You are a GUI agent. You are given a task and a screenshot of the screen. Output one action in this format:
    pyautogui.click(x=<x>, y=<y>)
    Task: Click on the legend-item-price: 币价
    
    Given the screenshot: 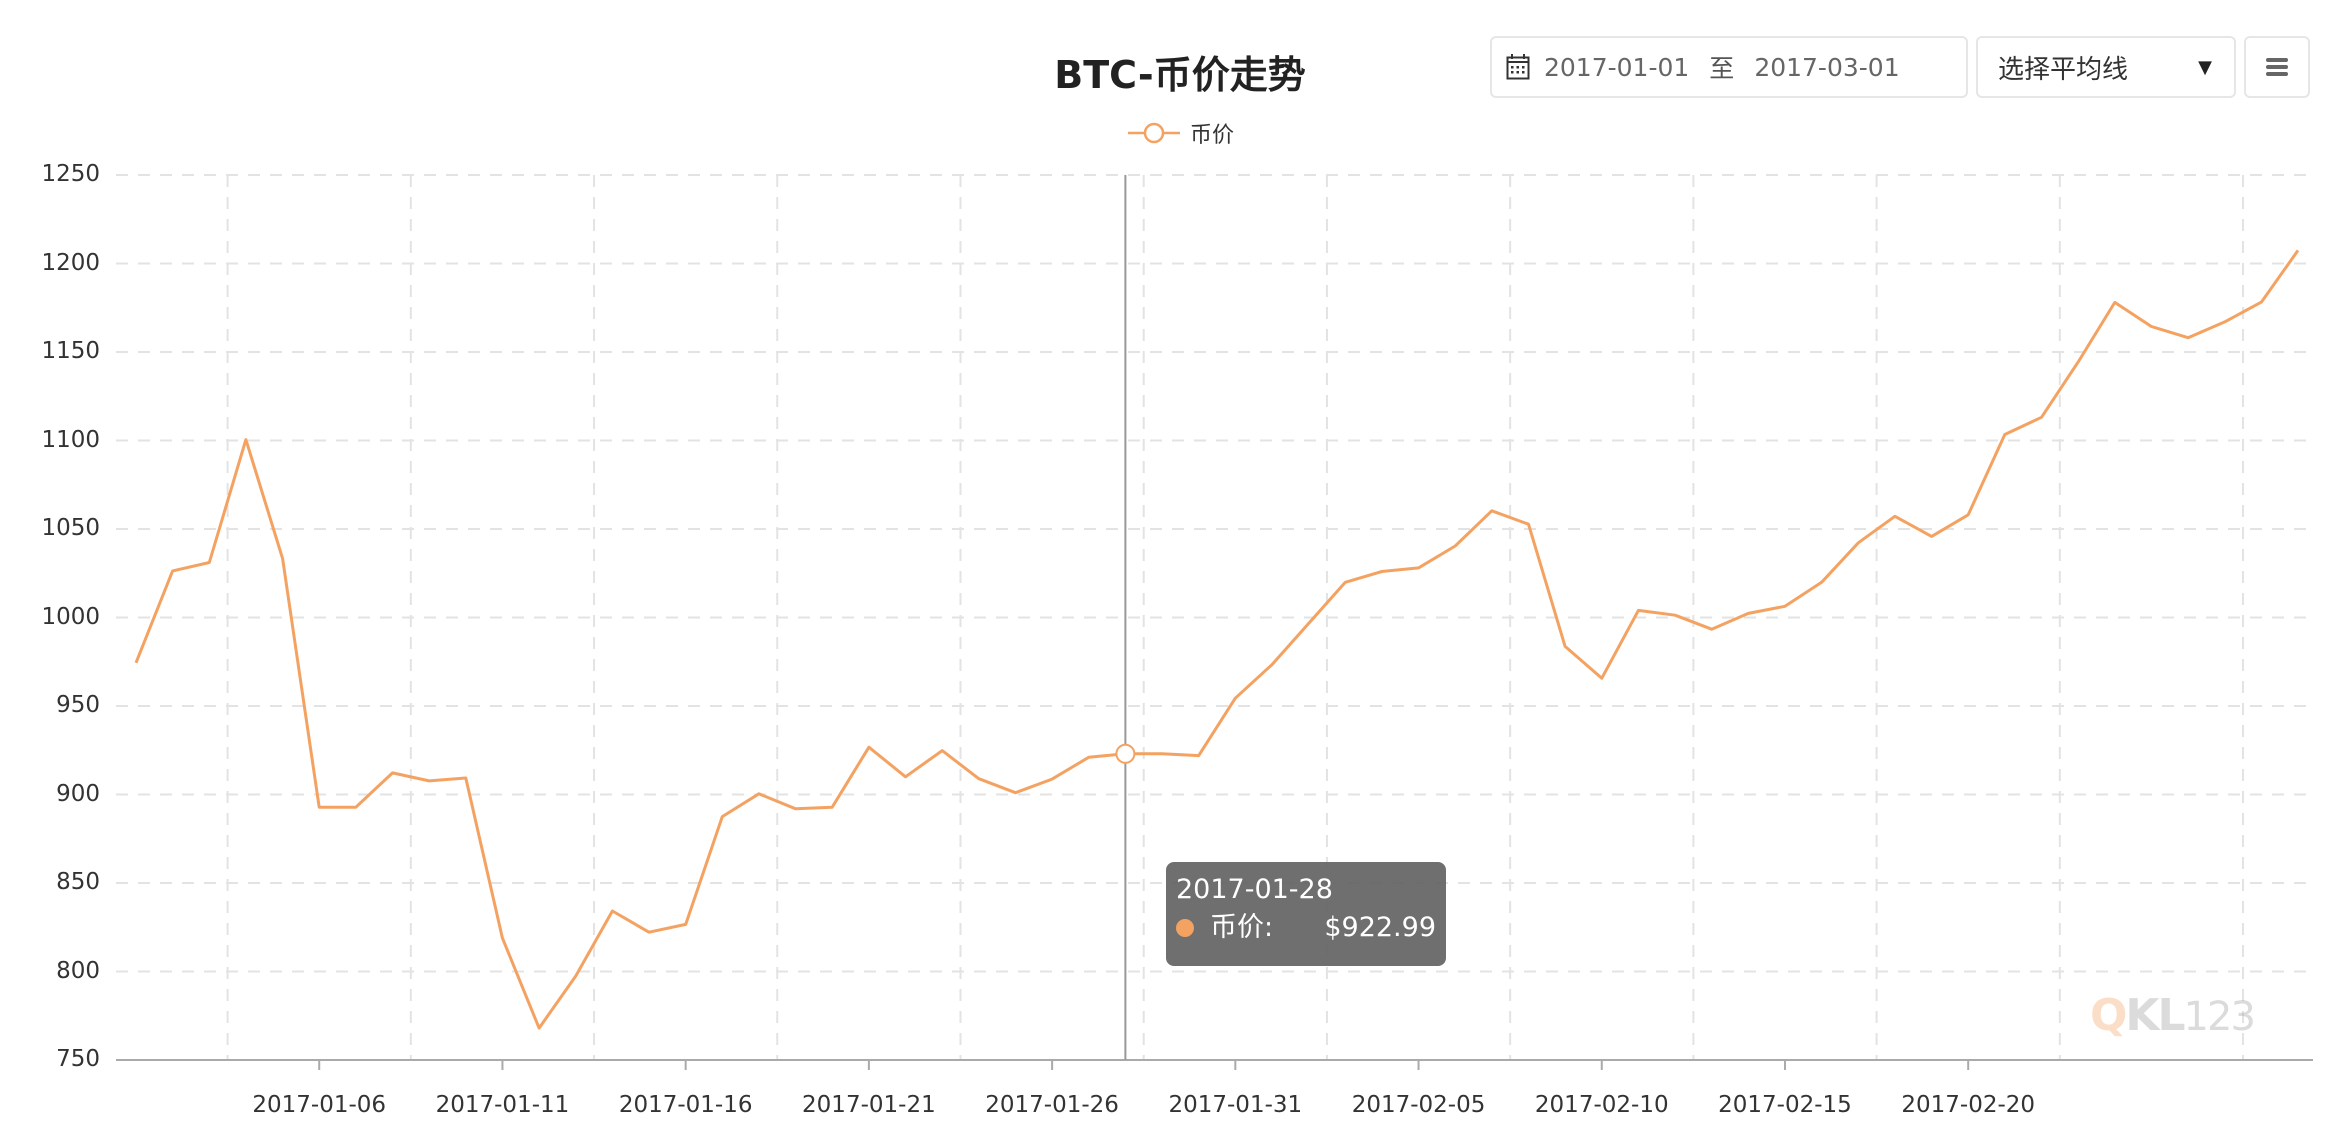 What is the action you would take?
    pyautogui.click(x=1181, y=133)
    